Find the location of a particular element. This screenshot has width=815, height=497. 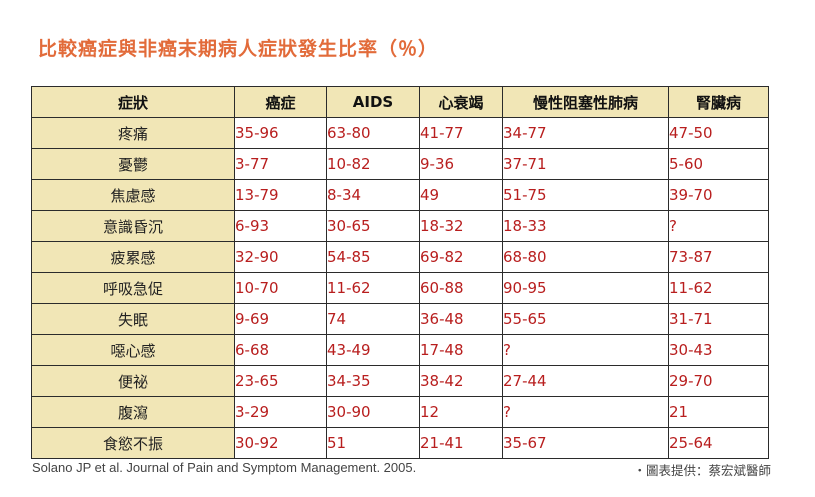

copd-value: 18-33 is located at coordinates (585, 226).